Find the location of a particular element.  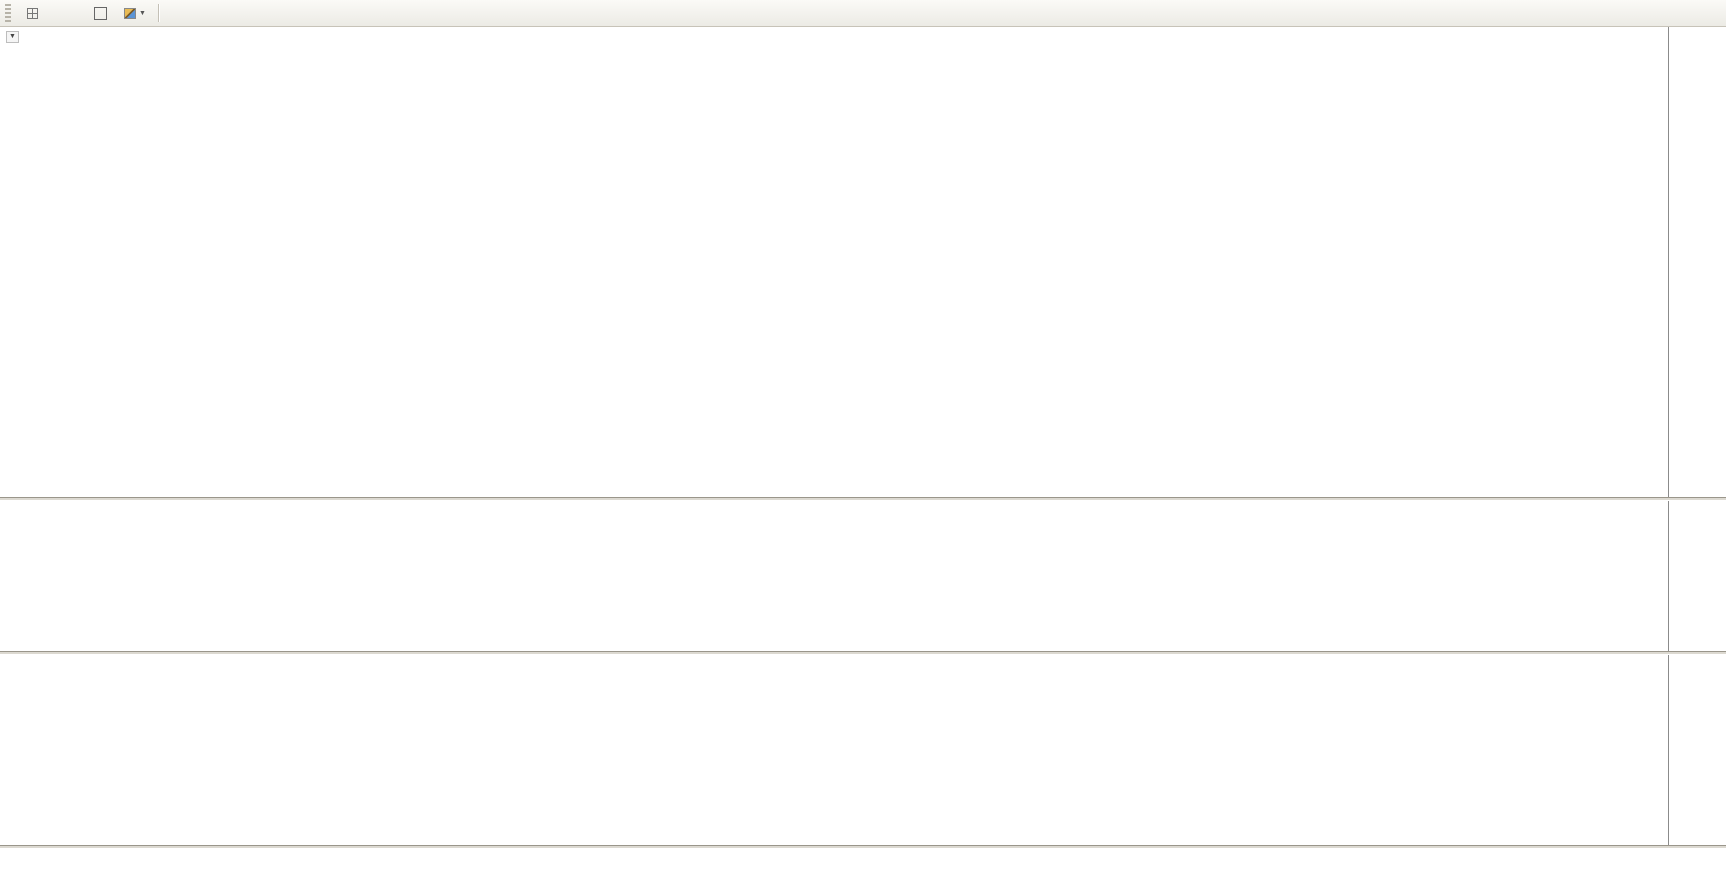

styles-dropdown-button: ▼ is located at coordinates (135, 13).